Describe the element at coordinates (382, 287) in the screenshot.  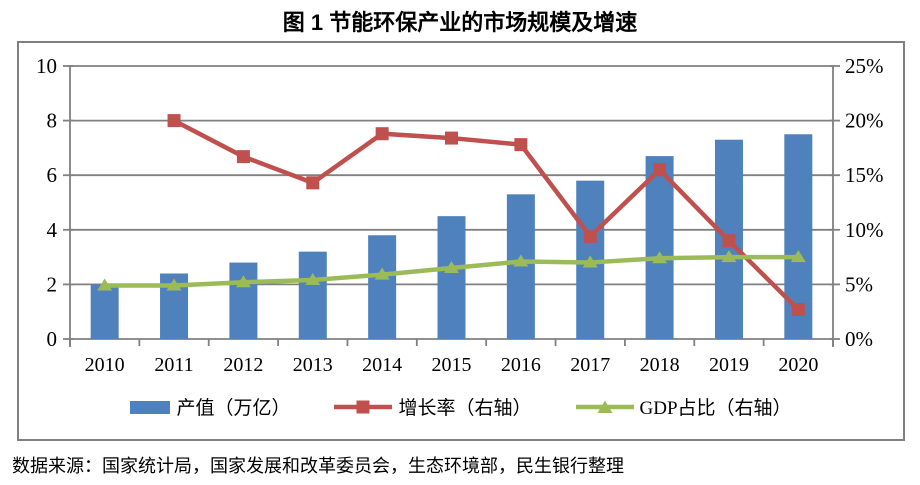
I see `bar-2014` at that location.